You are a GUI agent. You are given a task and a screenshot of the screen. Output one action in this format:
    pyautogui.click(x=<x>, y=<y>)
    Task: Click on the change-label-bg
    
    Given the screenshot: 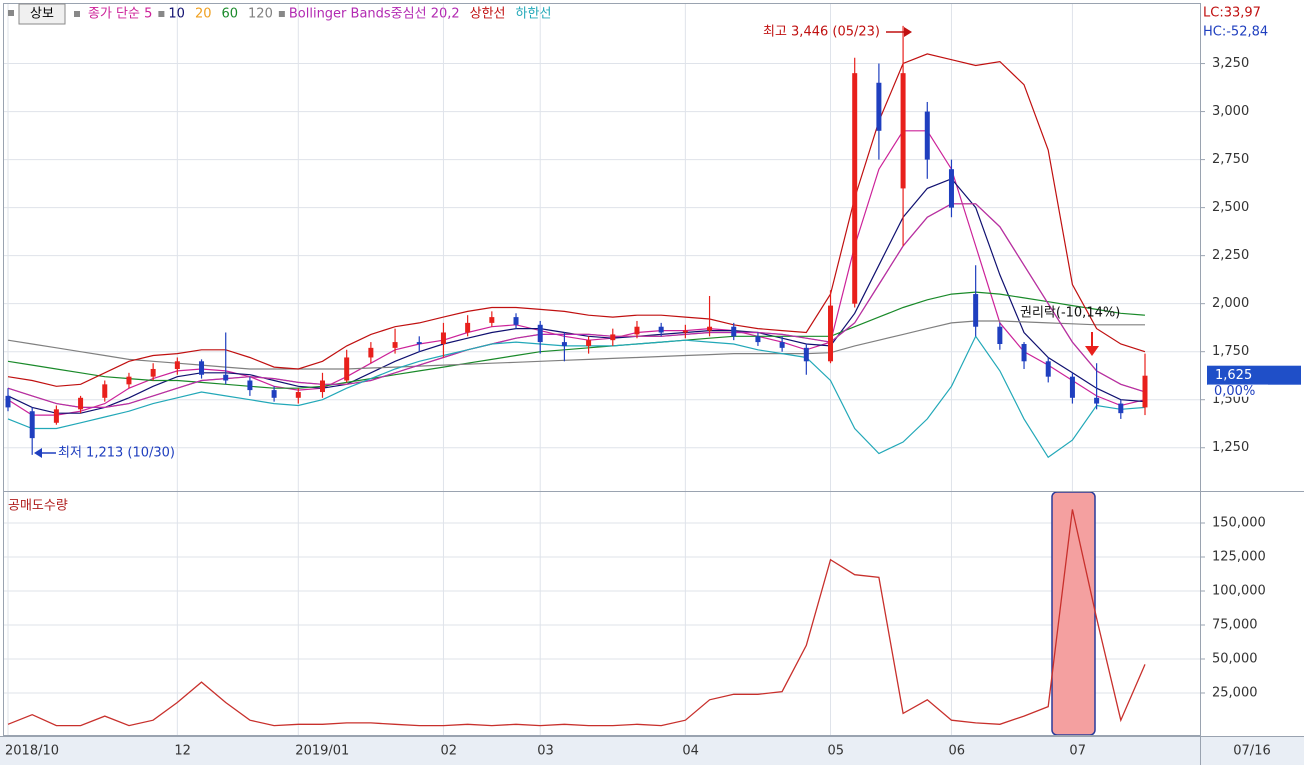 What is the action you would take?
    pyautogui.click(x=1238, y=390)
    